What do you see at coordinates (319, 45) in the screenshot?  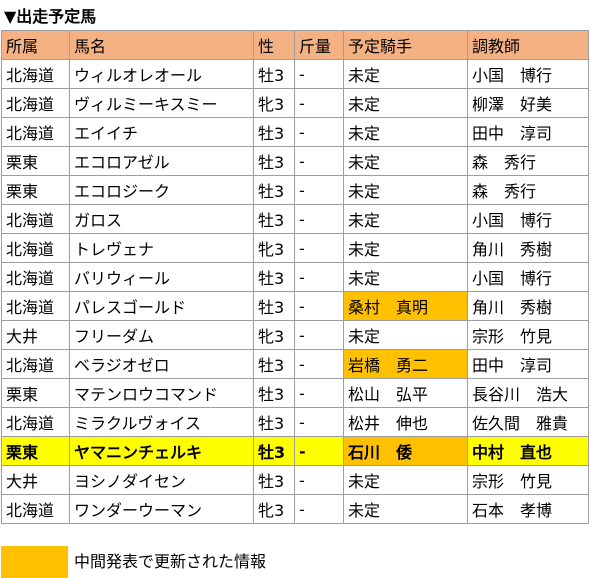 I see `column-header-weight: 斤量` at bounding box center [319, 45].